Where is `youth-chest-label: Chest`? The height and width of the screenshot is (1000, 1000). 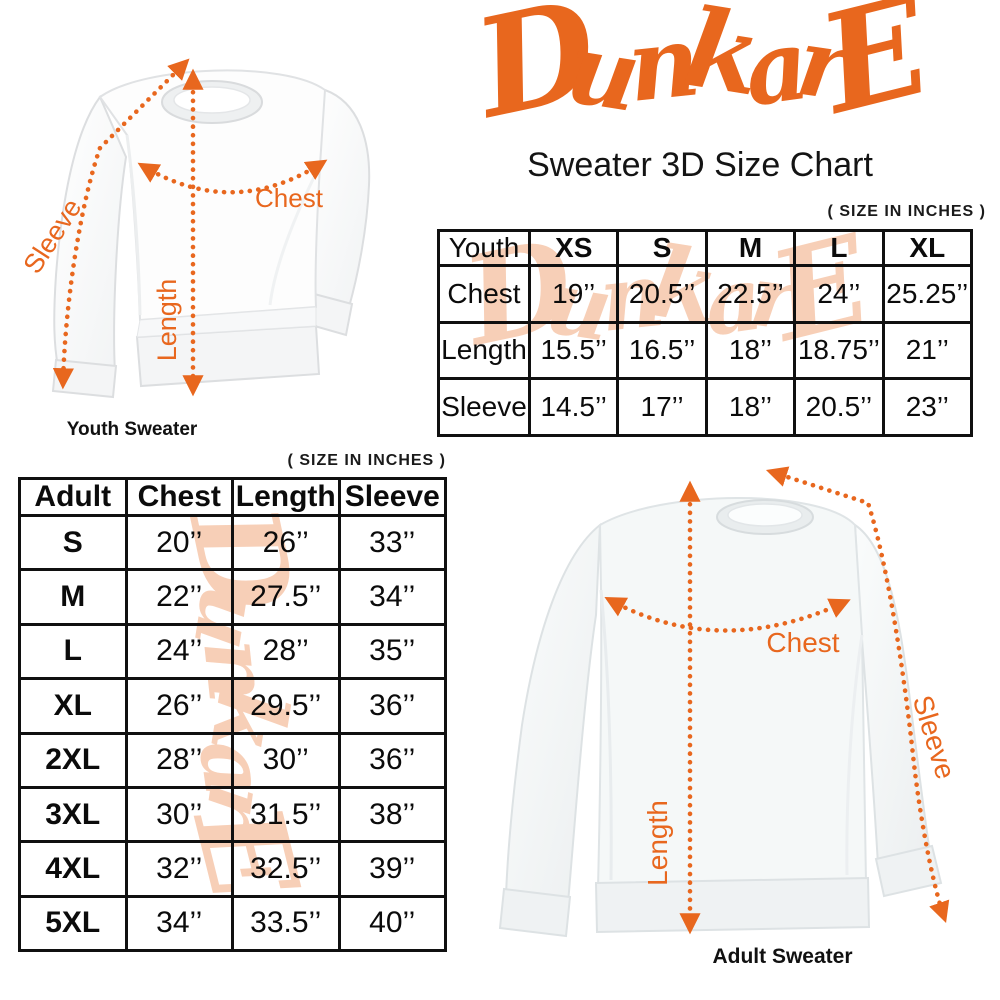 youth-chest-label: Chest is located at coordinates (289, 198).